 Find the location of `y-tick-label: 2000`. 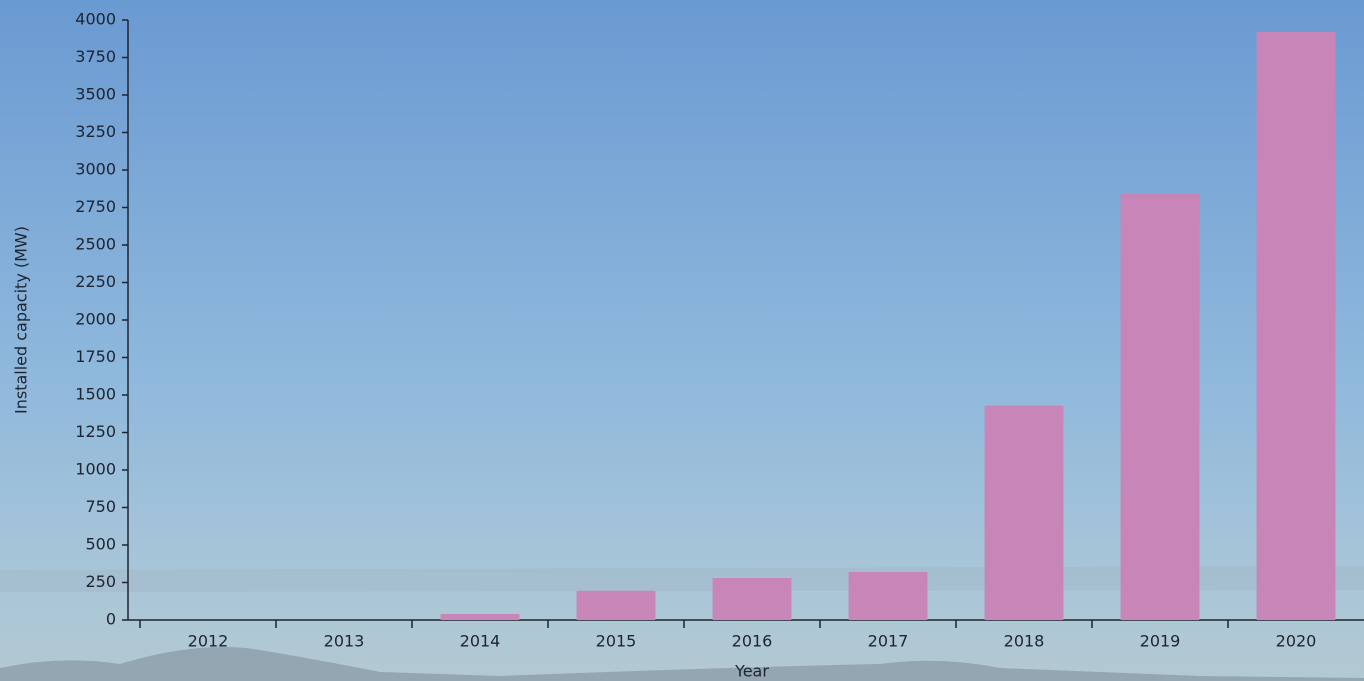

y-tick-label: 2000 is located at coordinates (95, 319).